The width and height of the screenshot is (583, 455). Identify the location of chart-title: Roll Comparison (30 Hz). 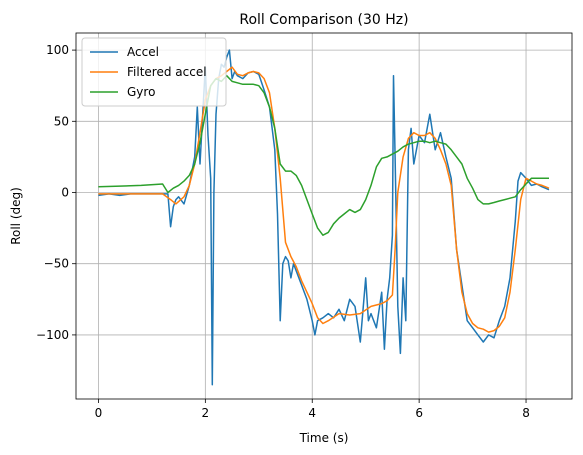
(323, 20).